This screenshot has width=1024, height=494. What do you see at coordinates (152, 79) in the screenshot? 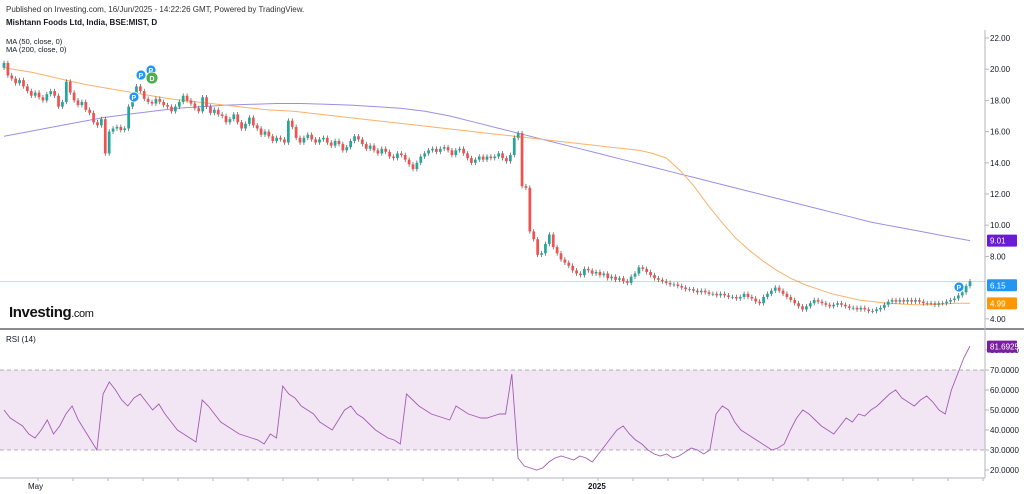
I see `event-marker-label: D` at bounding box center [152, 79].